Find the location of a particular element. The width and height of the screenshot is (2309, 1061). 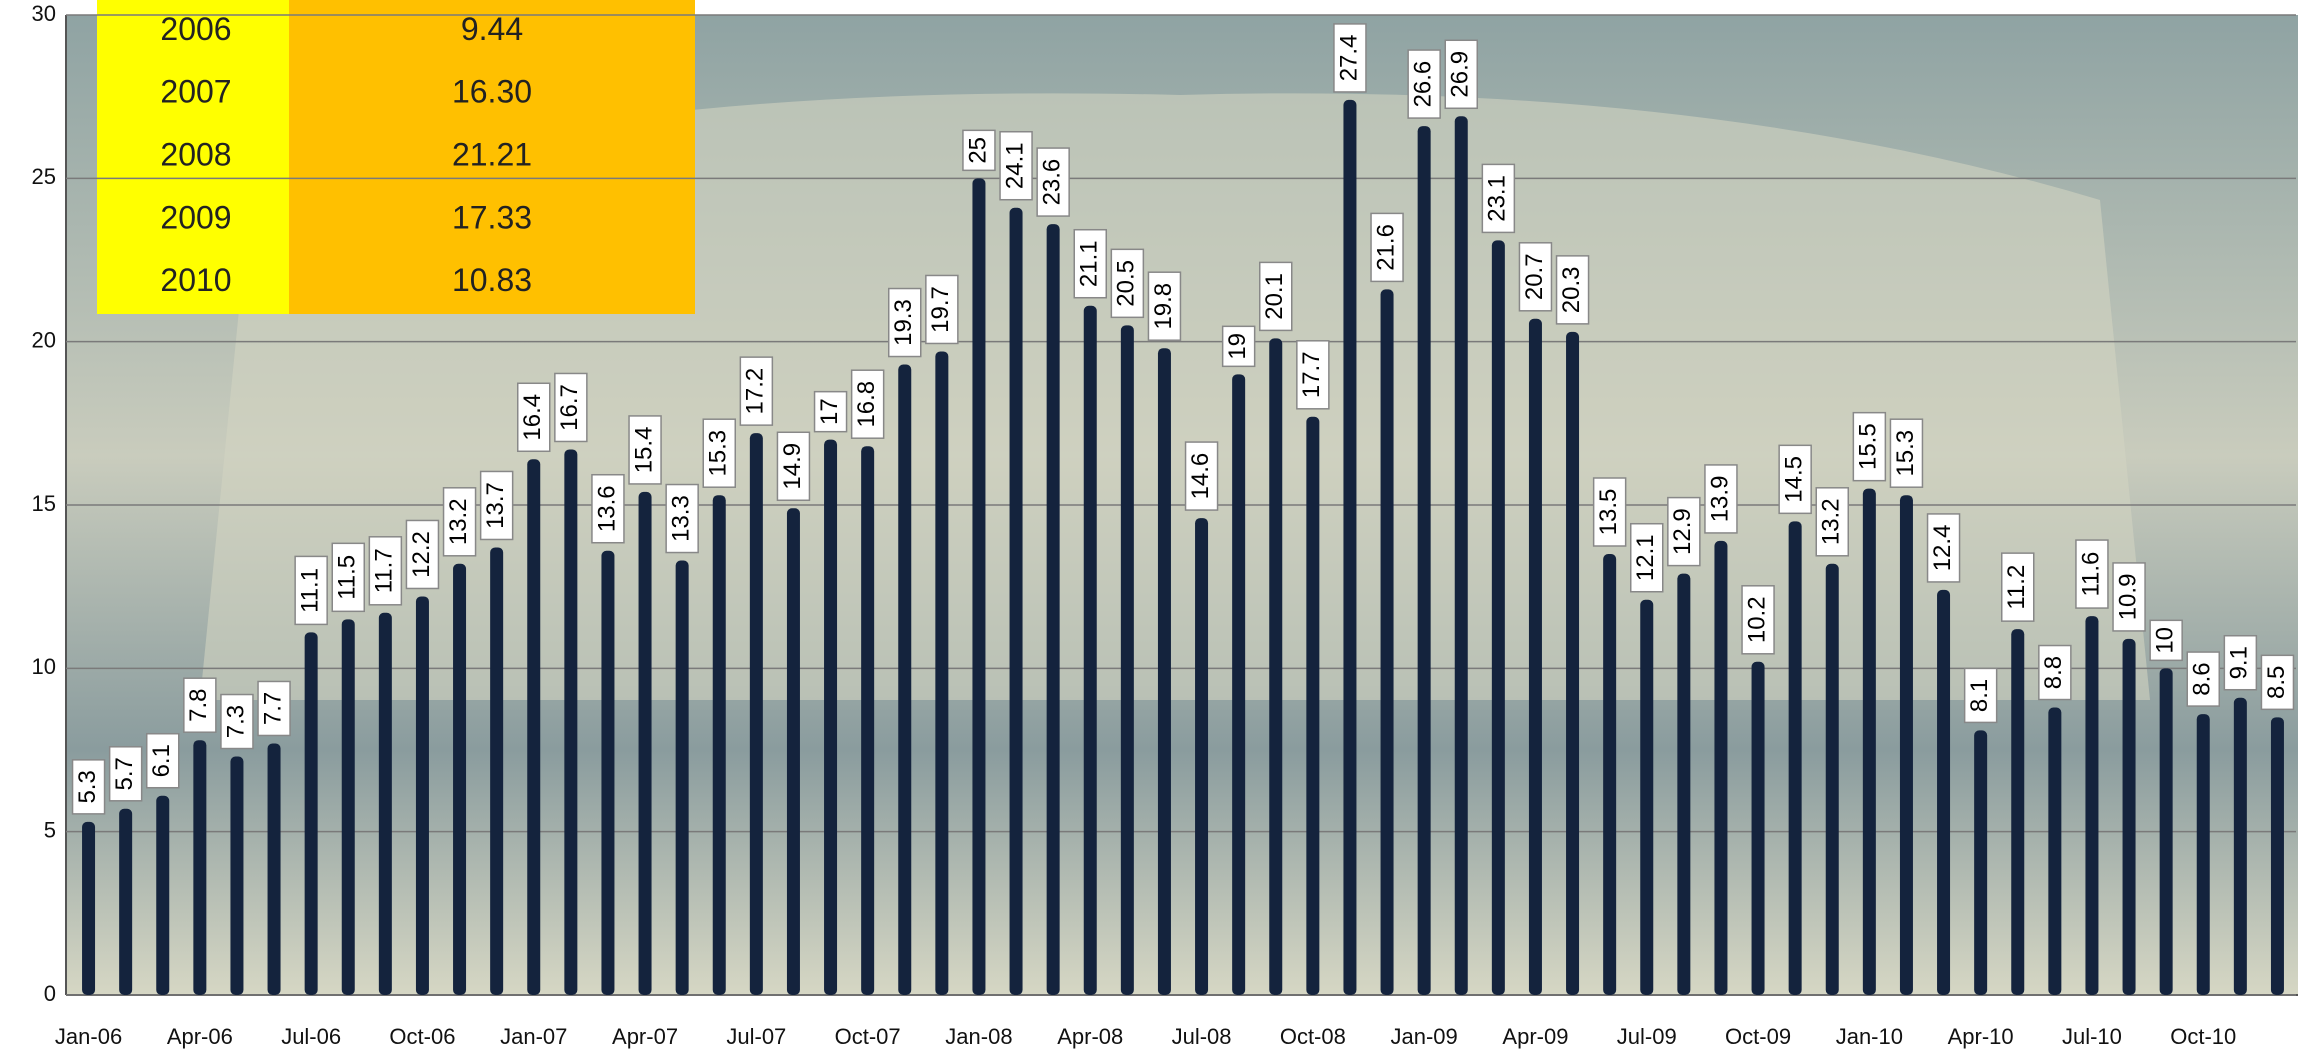

value-label: 10.9 is located at coordinates (2127, 597).